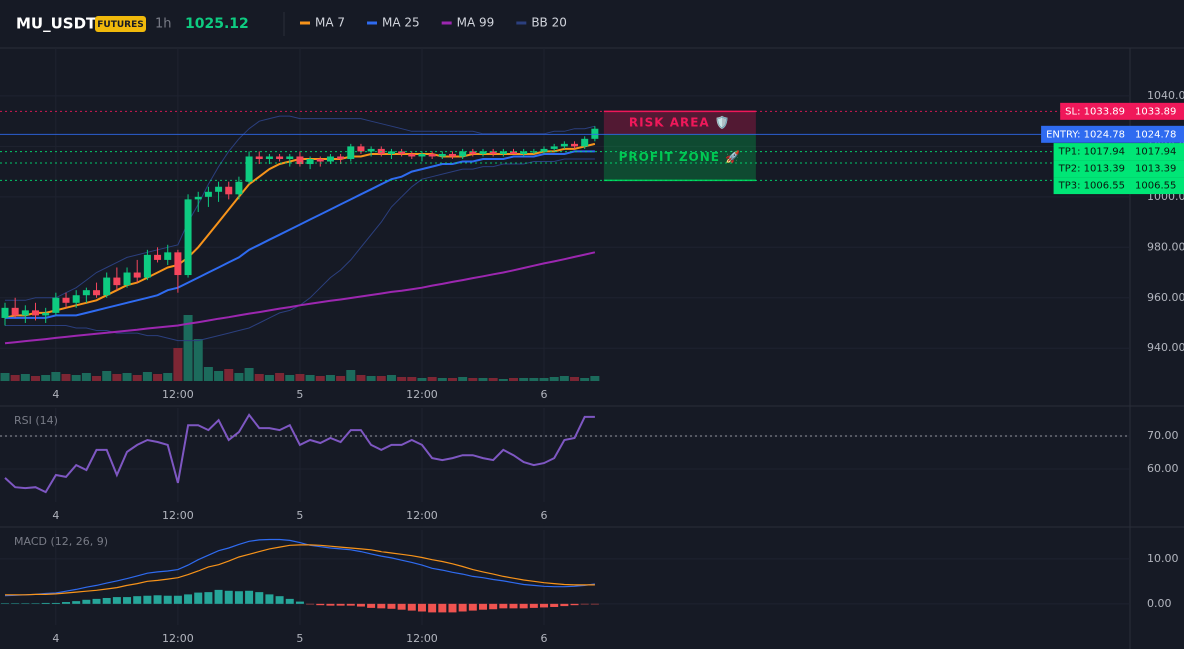 Image resolution: width=1184 pixels, height=649 pixels. I want to click on interval: 1h, so click(163, 24).